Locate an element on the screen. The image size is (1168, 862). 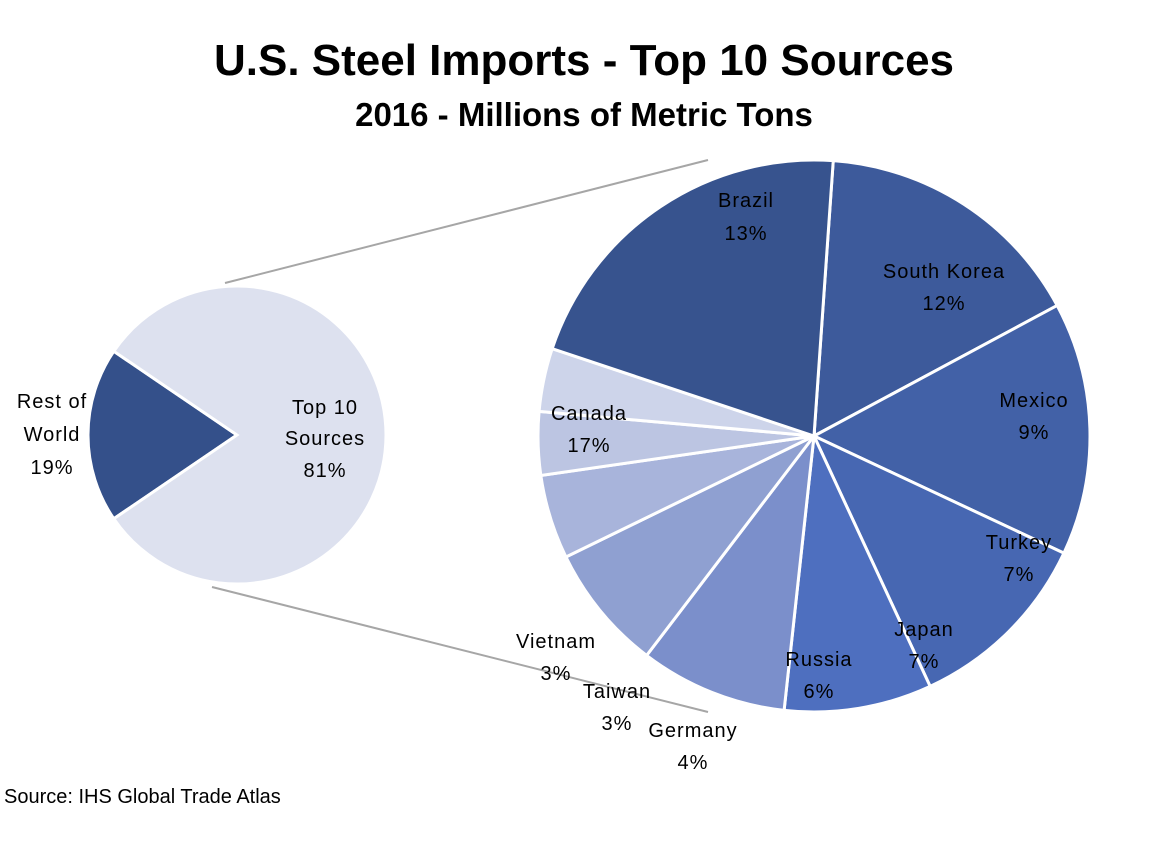
connector-line-bottom is located at coordinates (460, 649).